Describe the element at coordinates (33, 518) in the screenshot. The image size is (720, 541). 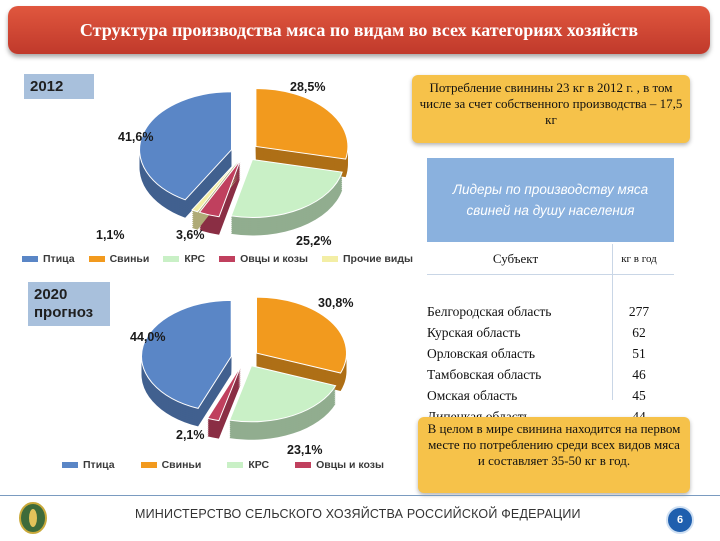
I see `ministry-emblem-icon` at that location.